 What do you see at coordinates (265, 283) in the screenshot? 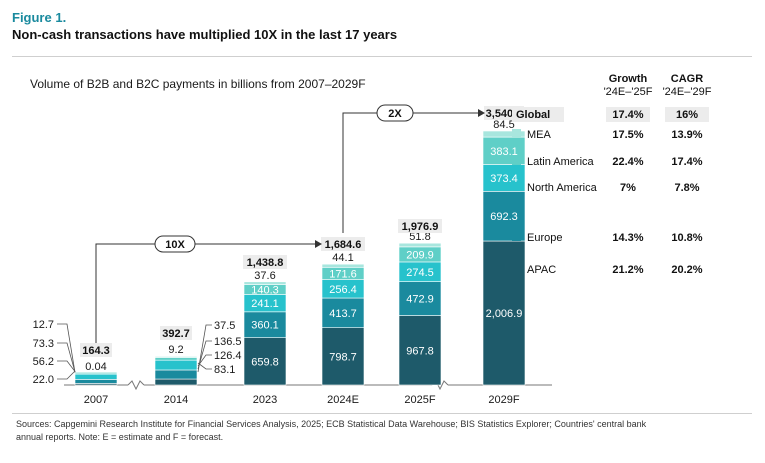
I see `bar-segment-mea-2023` at bounding box center [265, 283].